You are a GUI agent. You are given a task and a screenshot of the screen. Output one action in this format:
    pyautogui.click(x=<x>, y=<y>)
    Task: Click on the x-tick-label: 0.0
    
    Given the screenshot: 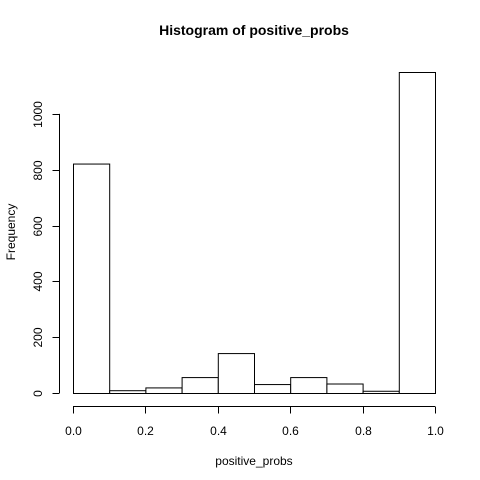 What is the action you would take?
    pyautogui.click(x=73, y=431)
    